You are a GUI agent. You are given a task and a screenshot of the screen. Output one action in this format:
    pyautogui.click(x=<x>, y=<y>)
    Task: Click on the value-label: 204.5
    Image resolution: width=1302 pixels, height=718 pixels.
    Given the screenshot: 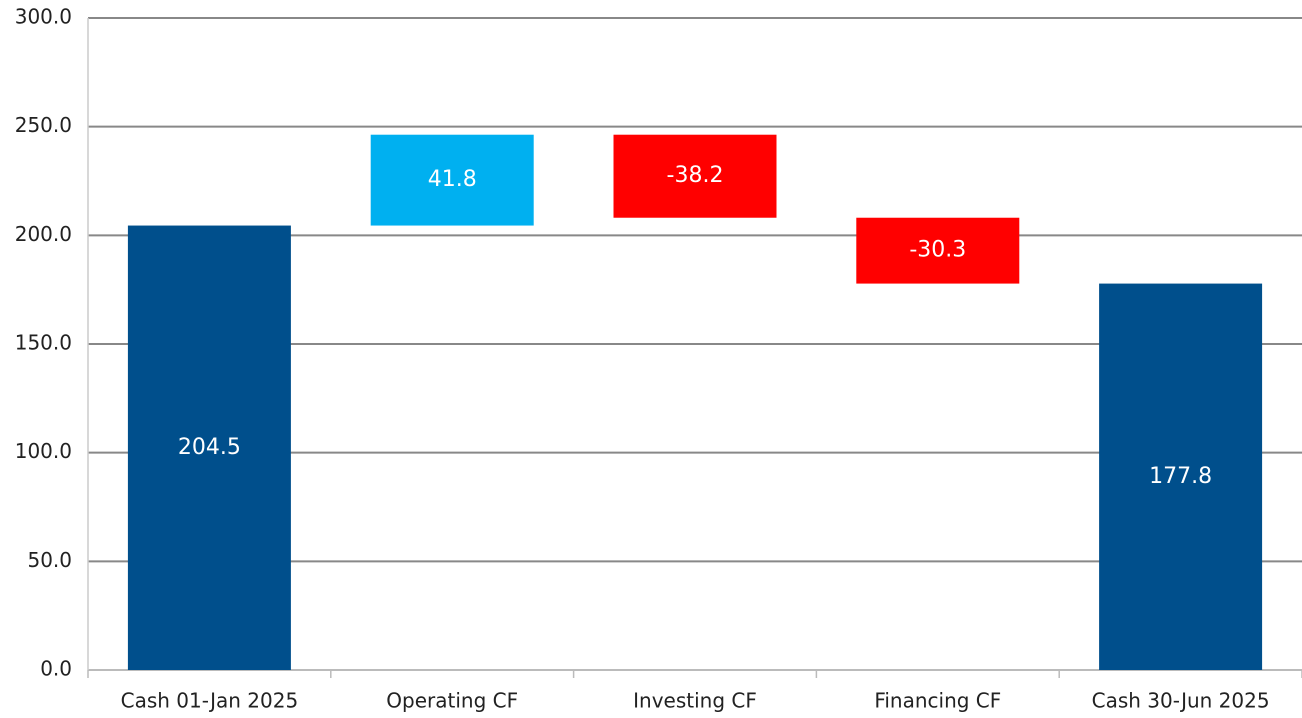 What is the action you would take?
    pyautogui.click(x=209, y=447)
    